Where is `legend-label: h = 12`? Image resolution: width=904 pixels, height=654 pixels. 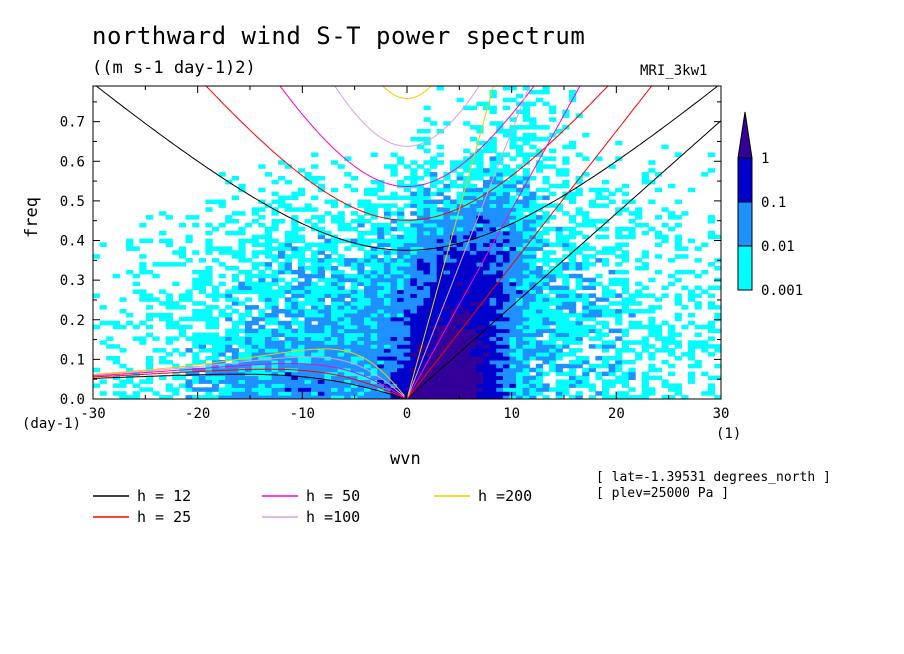
legend-label: h = 12 is located at coordinates (164, 496).